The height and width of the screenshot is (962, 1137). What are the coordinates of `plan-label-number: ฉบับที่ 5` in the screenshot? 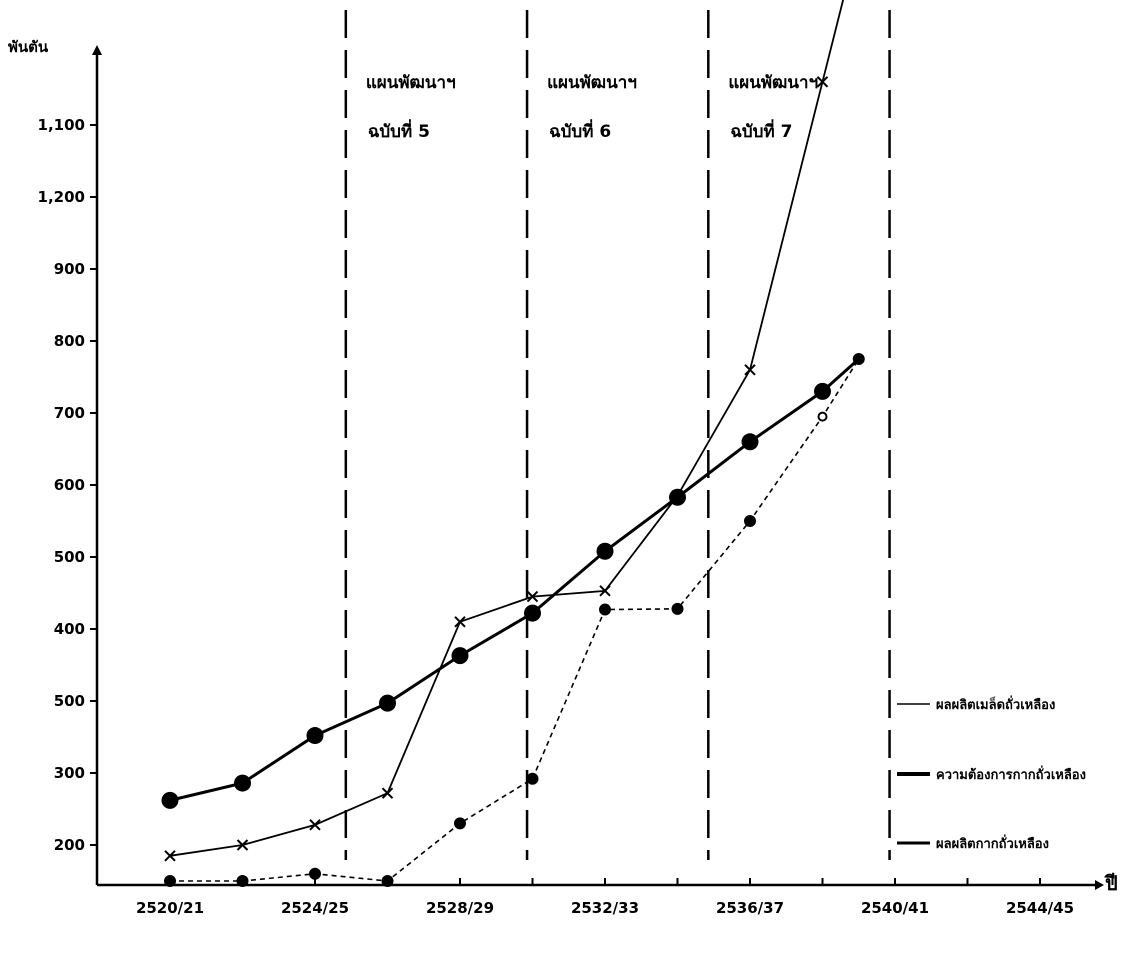 It's located at (399, 130).